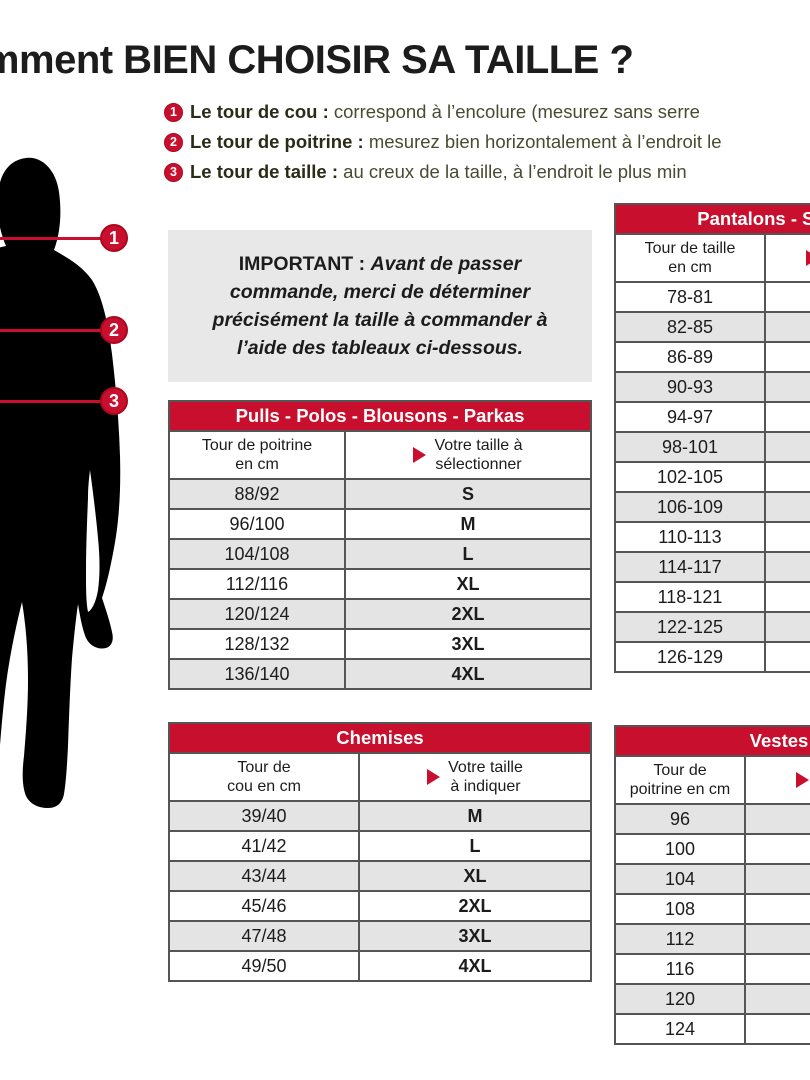  What do you see at coordinates (257, 445) in the screenshot?
I see `column-header-measure-line1: Tour de poitrine` at bounding box center [257, 445].